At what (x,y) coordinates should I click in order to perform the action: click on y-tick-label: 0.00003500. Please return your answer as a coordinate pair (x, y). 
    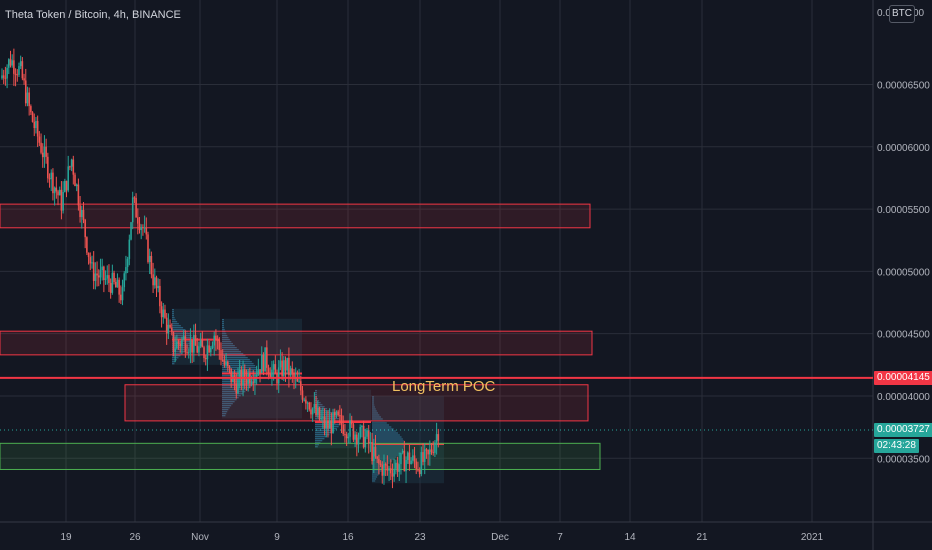
    Looking at the image, I should click on (903, 459).